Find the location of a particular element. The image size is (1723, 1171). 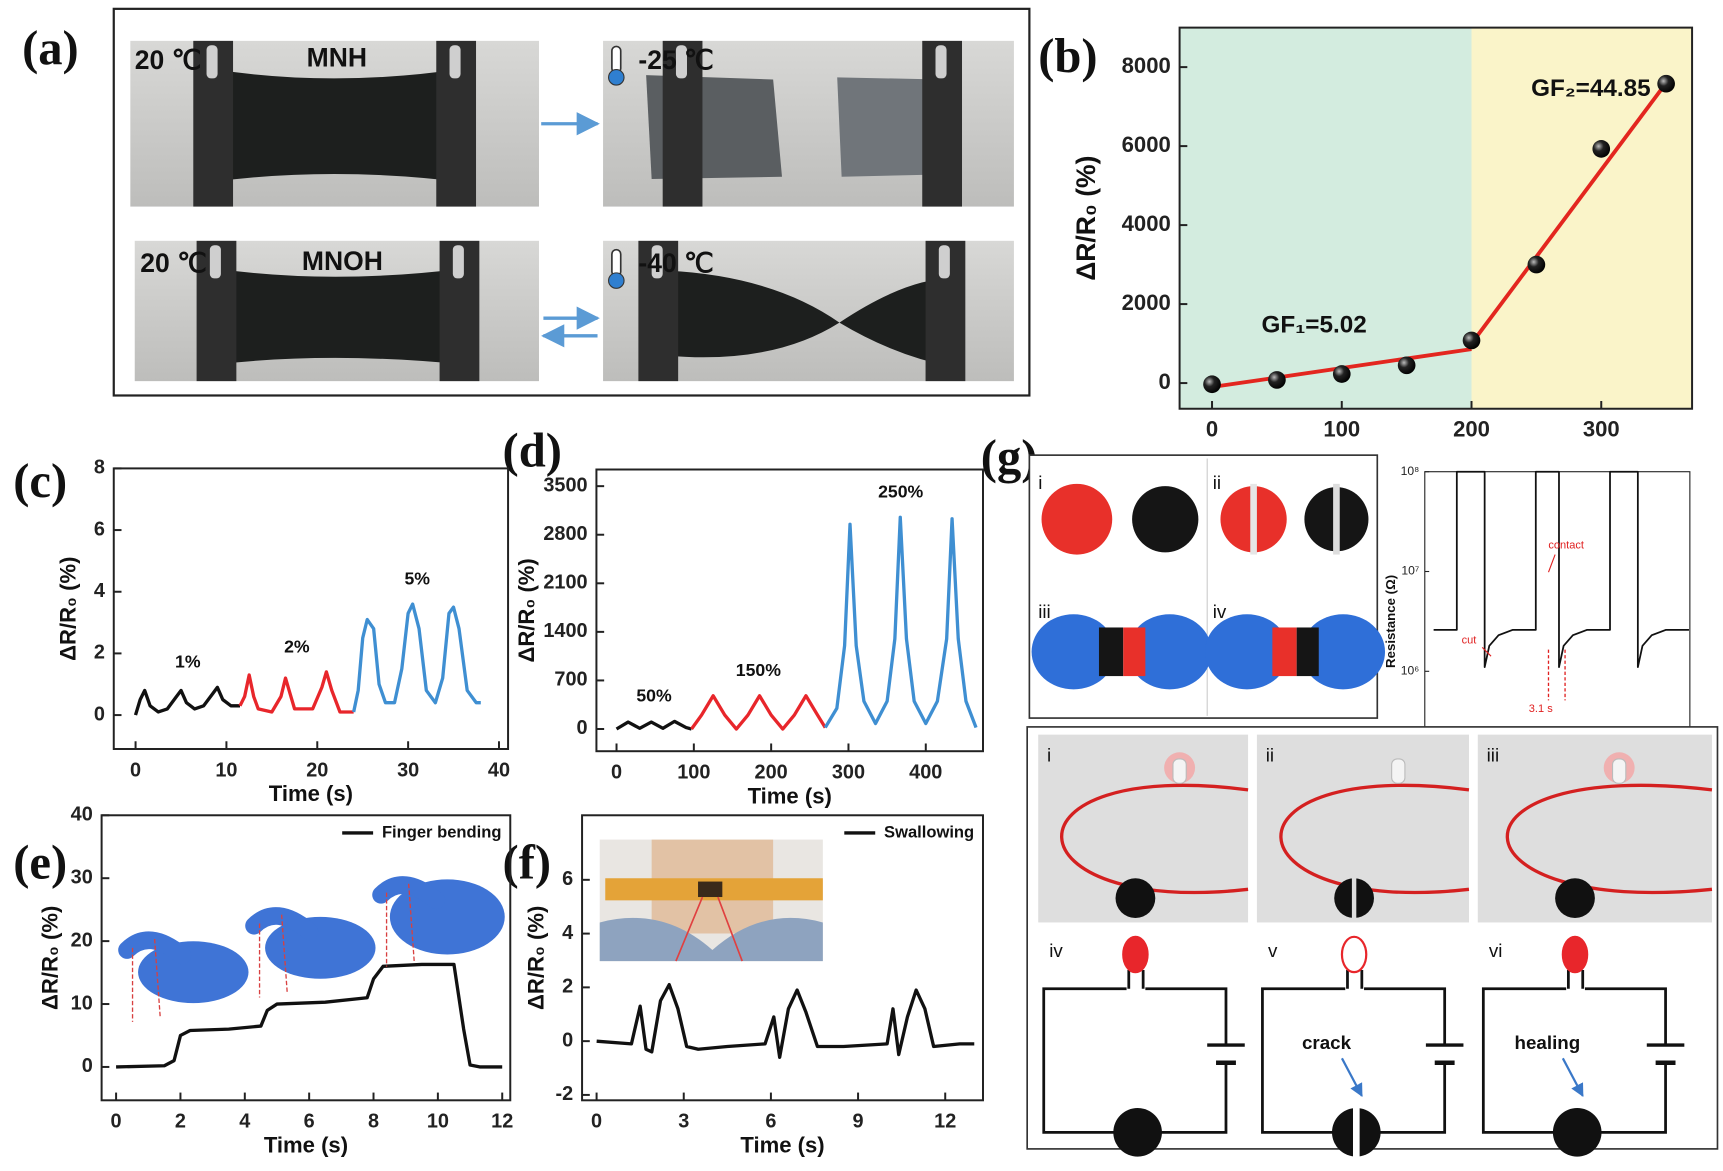

annotation: 3.1 s is located at coordinates (1541, 709).